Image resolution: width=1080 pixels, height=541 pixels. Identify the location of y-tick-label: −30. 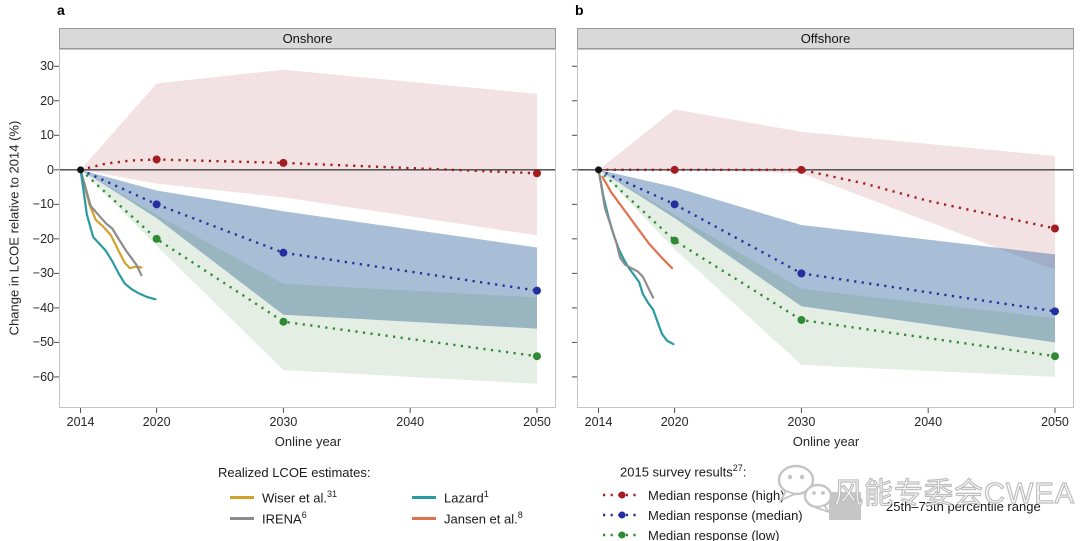
(43, 273).